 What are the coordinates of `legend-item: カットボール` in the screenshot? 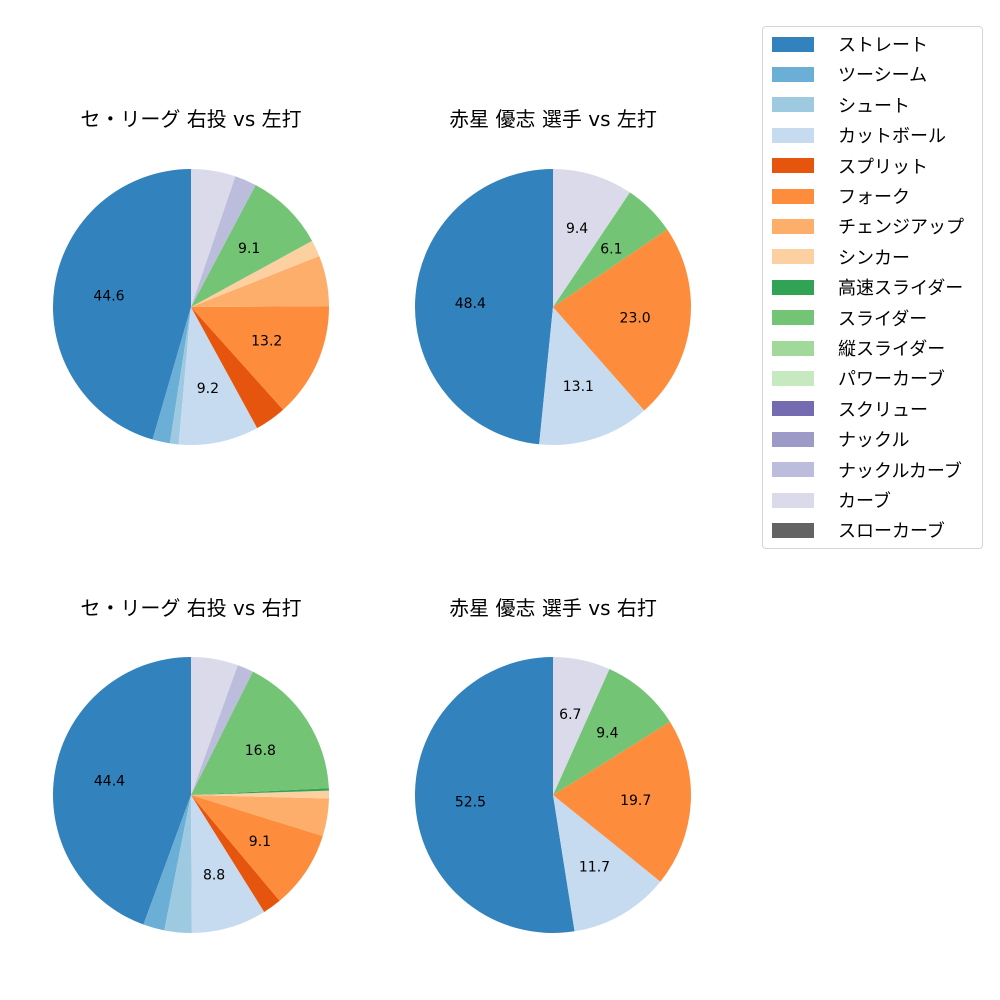 It's located at (859, 136).